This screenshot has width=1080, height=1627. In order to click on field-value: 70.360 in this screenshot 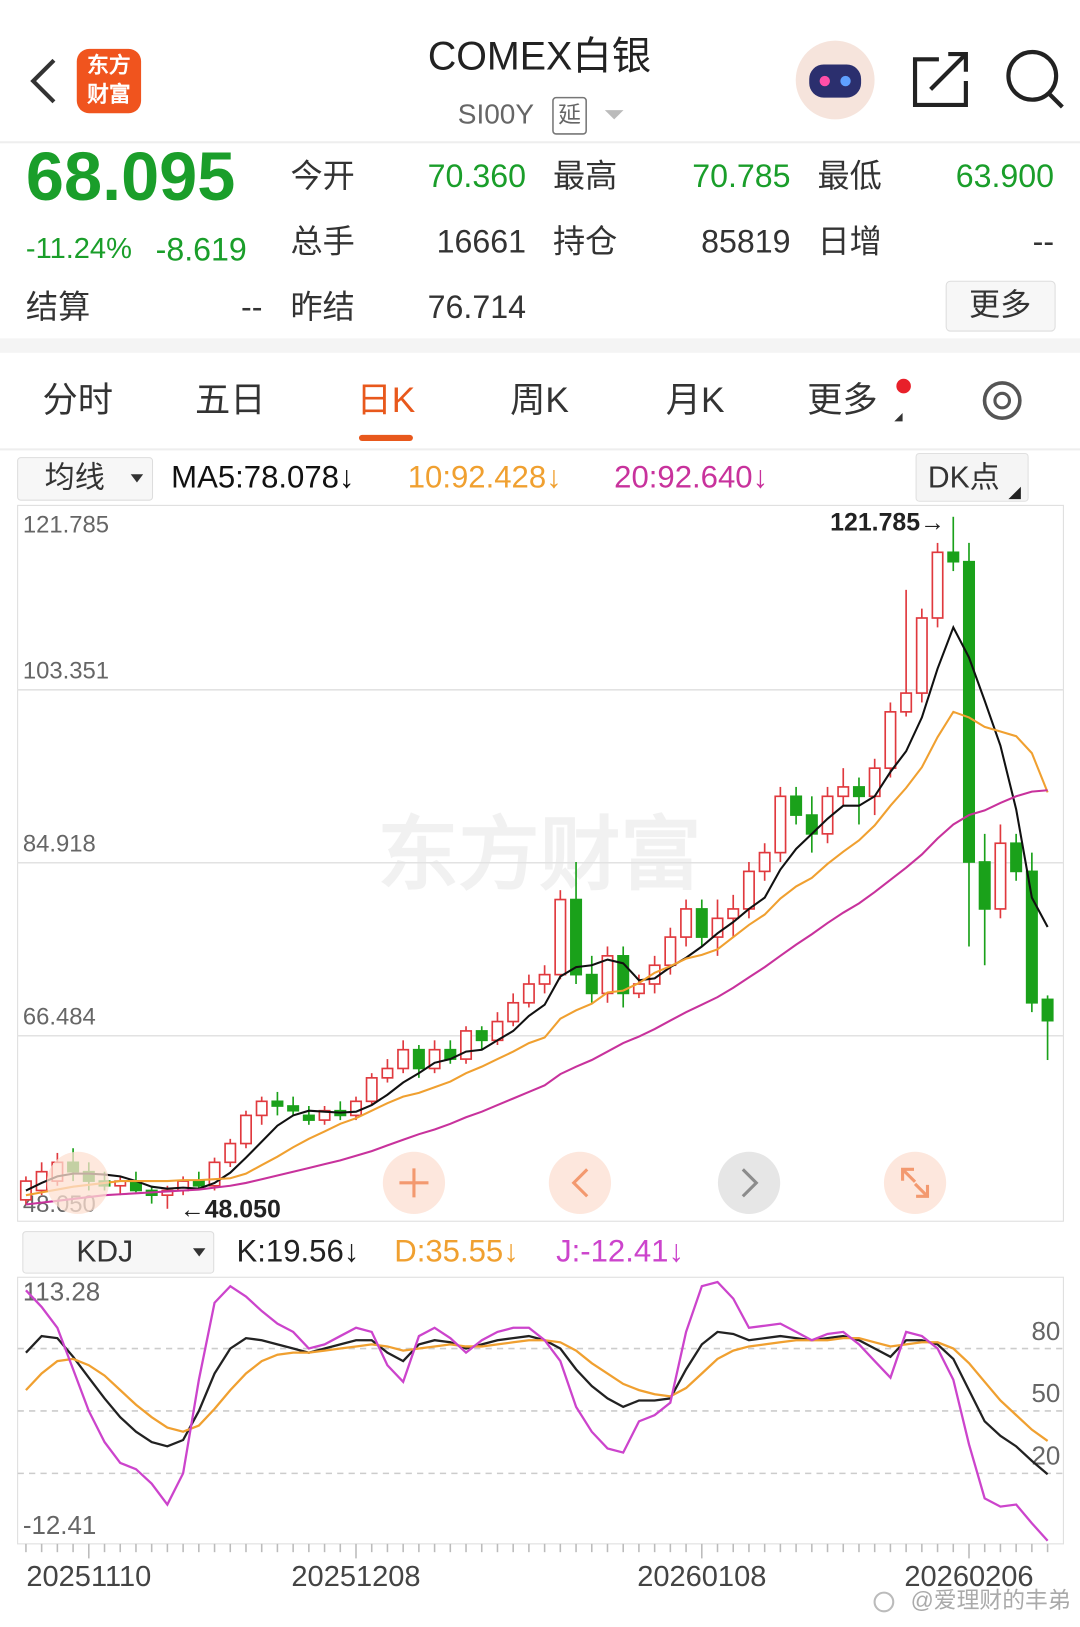, I will do `click(477, 176)`.